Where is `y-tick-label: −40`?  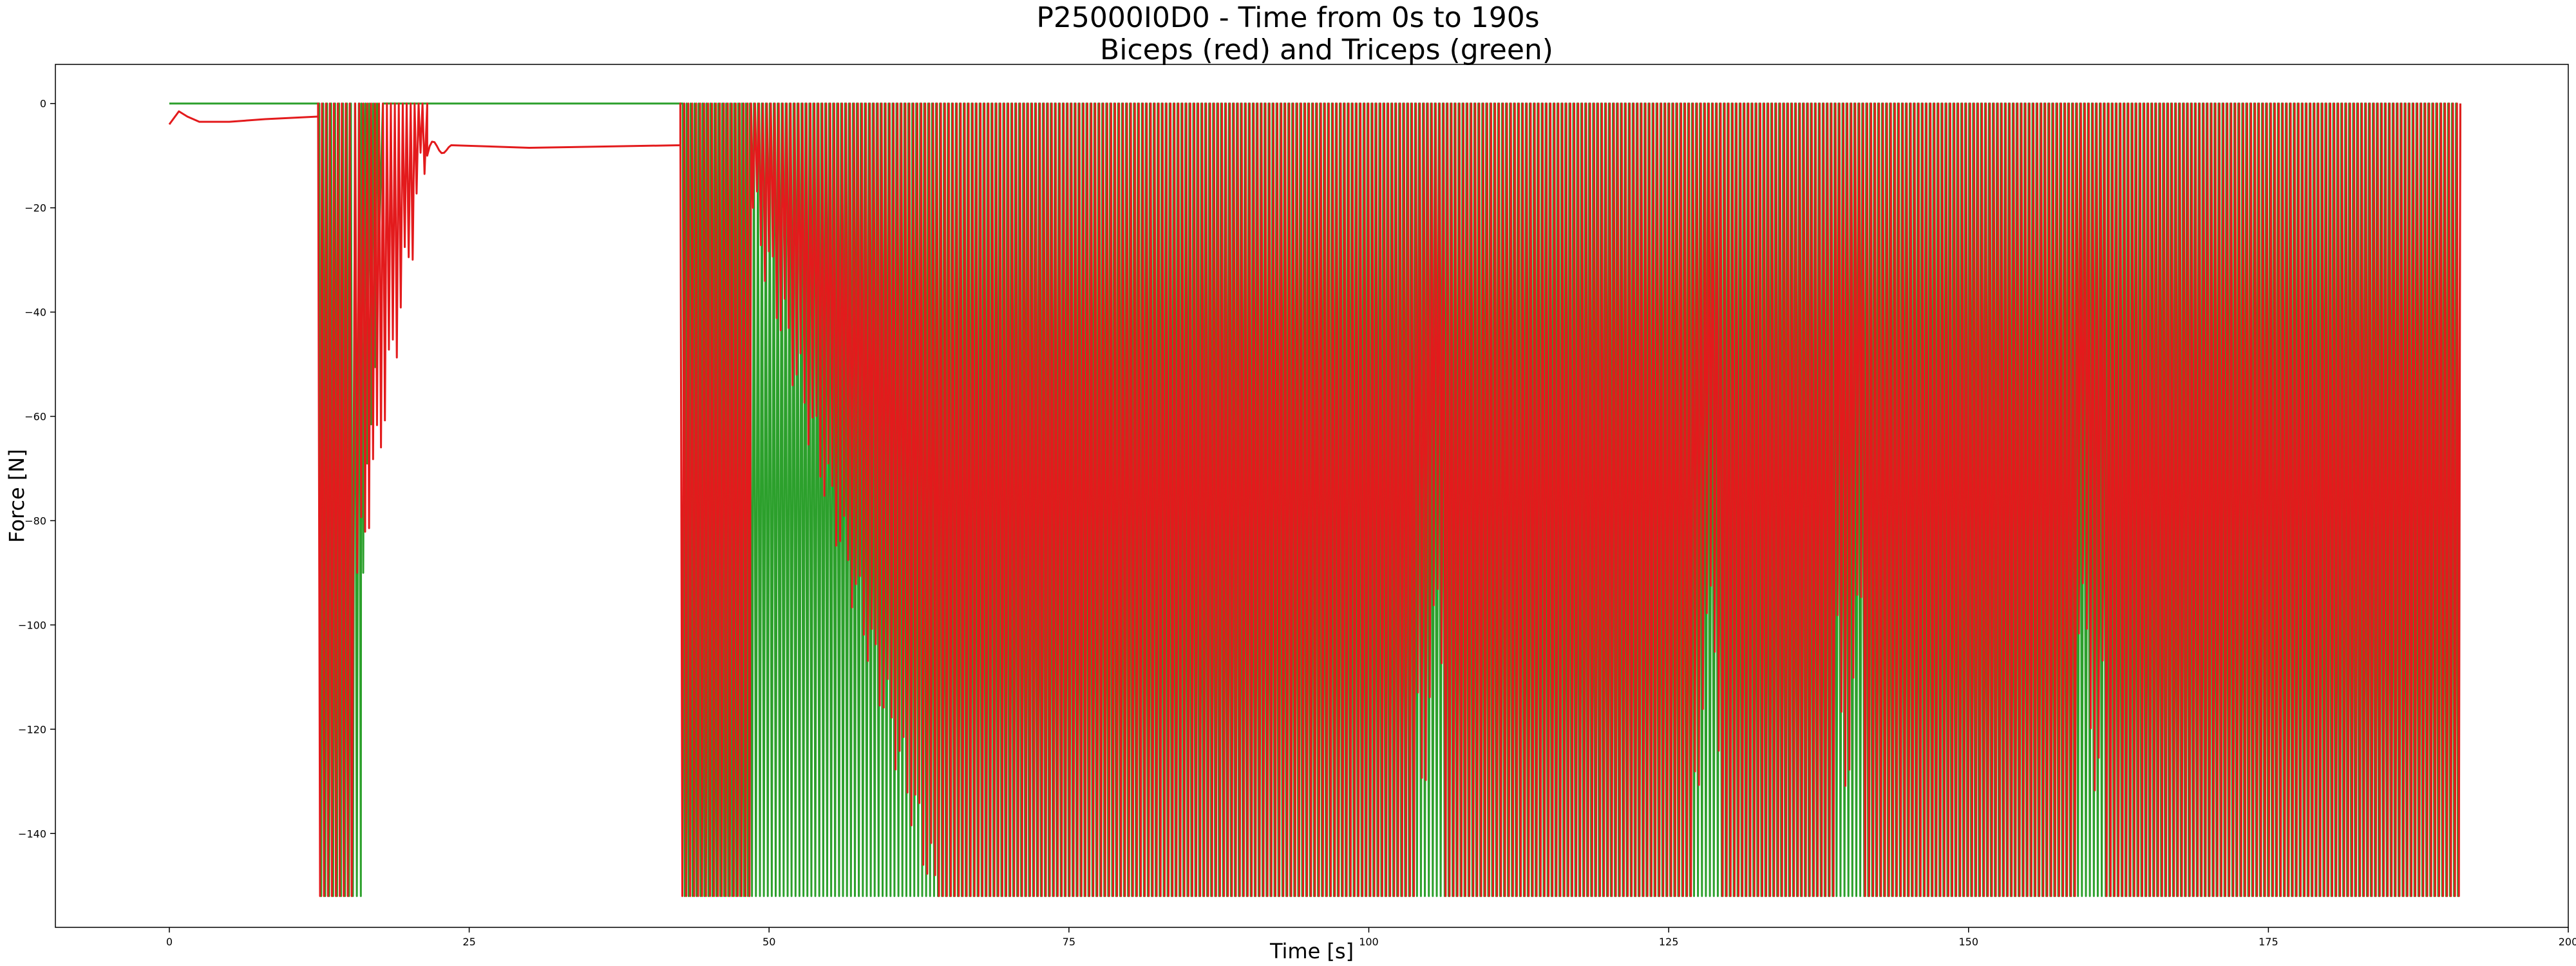 y-tick-label: −40 is located at coordinates (35, 313).